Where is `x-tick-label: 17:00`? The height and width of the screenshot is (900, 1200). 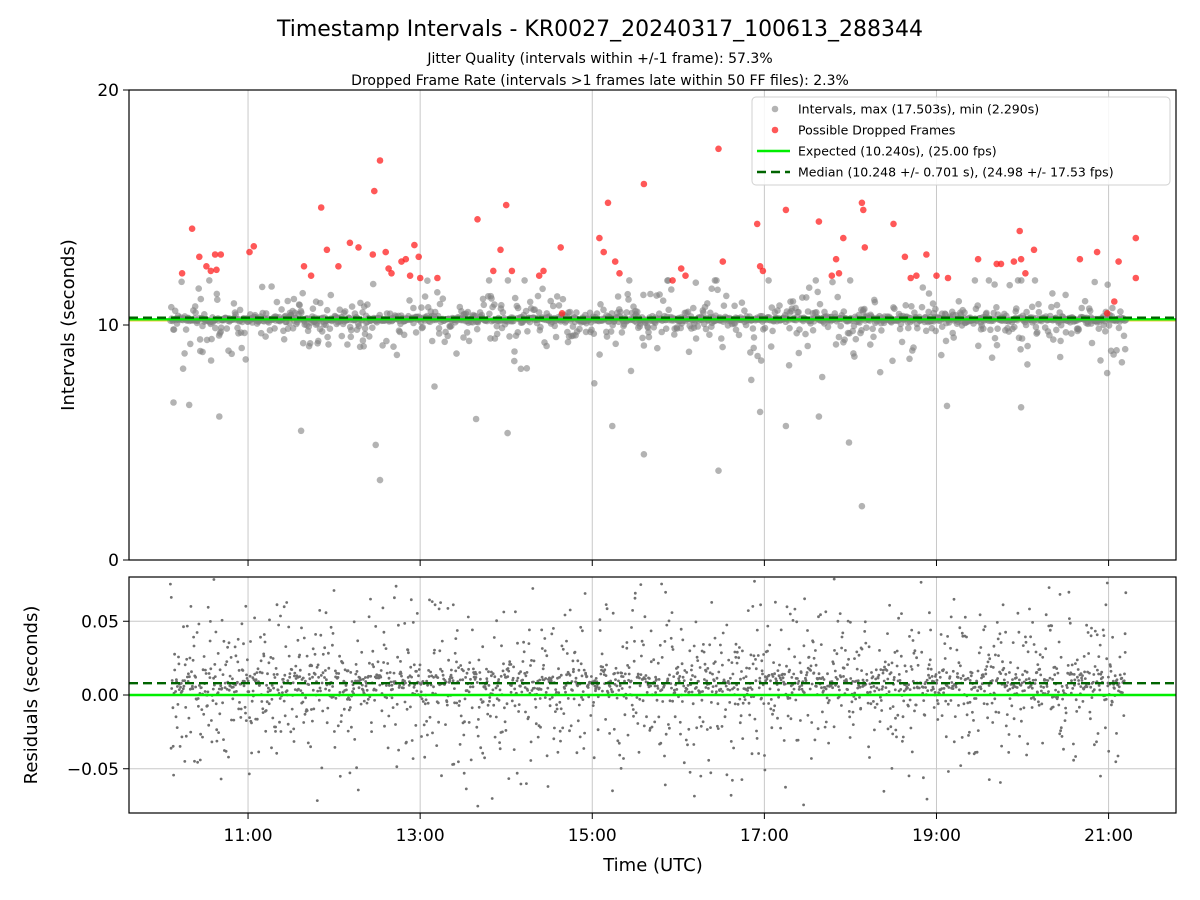
x-tick-label: 17:00 is located at coordinates (764, 836).